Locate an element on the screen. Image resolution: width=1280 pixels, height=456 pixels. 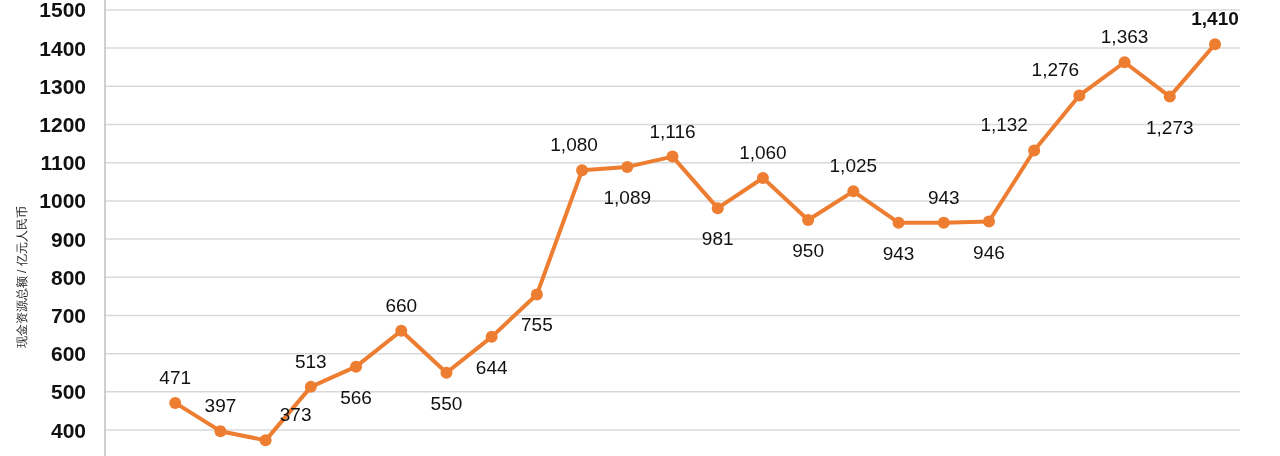
data-label: 1,132 is located at coordinates (1004, 124).